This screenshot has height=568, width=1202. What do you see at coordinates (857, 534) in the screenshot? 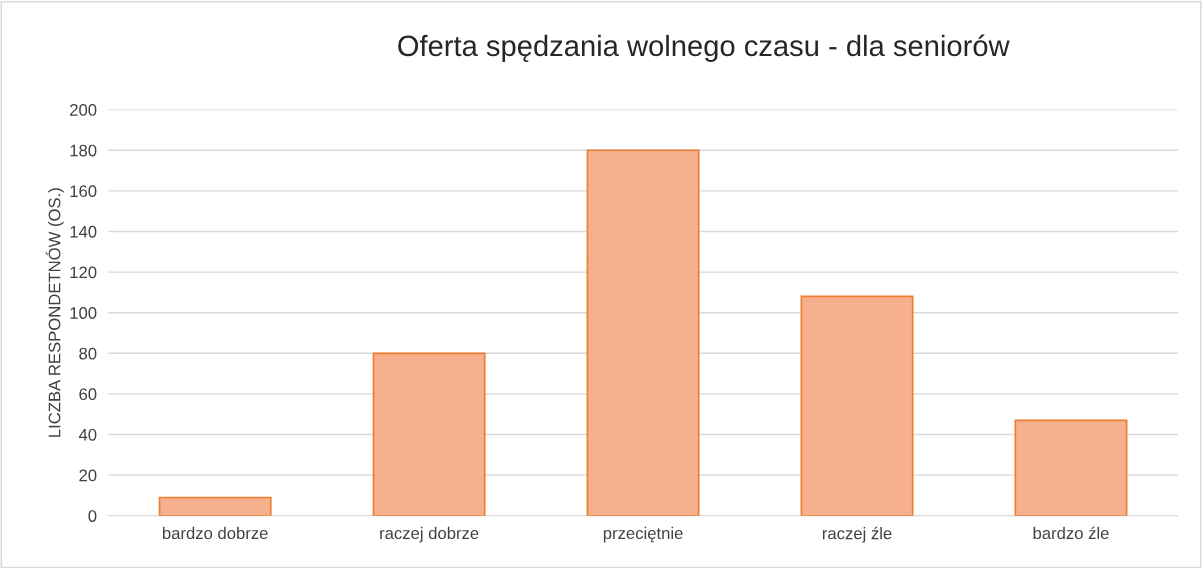
I see `x-tick-label: raczej źle` at bounding box center [857, 534].